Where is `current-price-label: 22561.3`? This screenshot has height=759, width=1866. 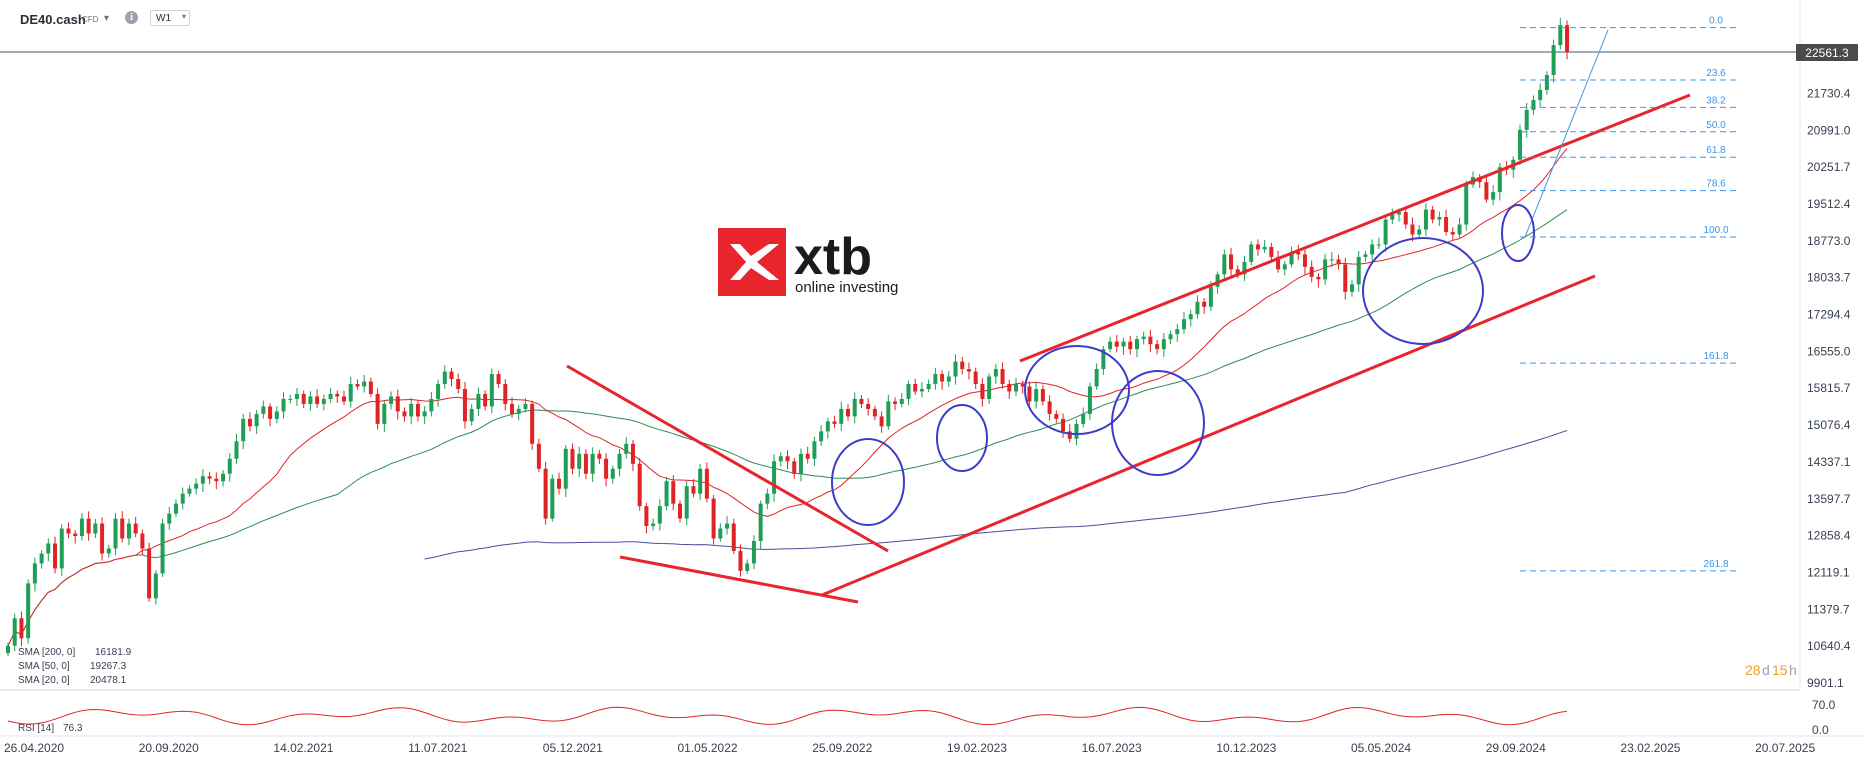
current-price-label: 22561.3 is located at coordinates (1827, 53).